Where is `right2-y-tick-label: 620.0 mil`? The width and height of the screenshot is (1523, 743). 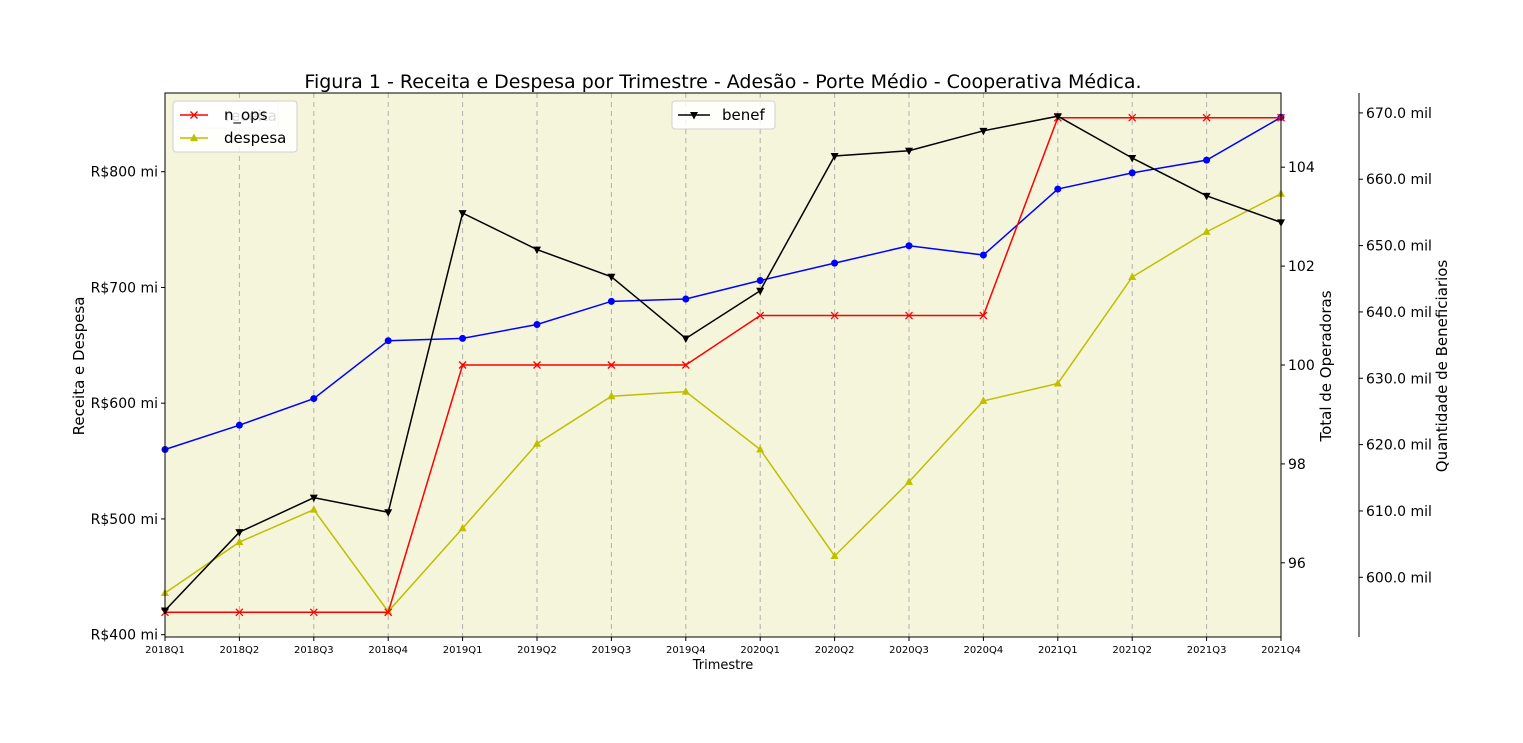 right2-y-tick-label: 620.0 mil is located at coordinates (1399, 446).